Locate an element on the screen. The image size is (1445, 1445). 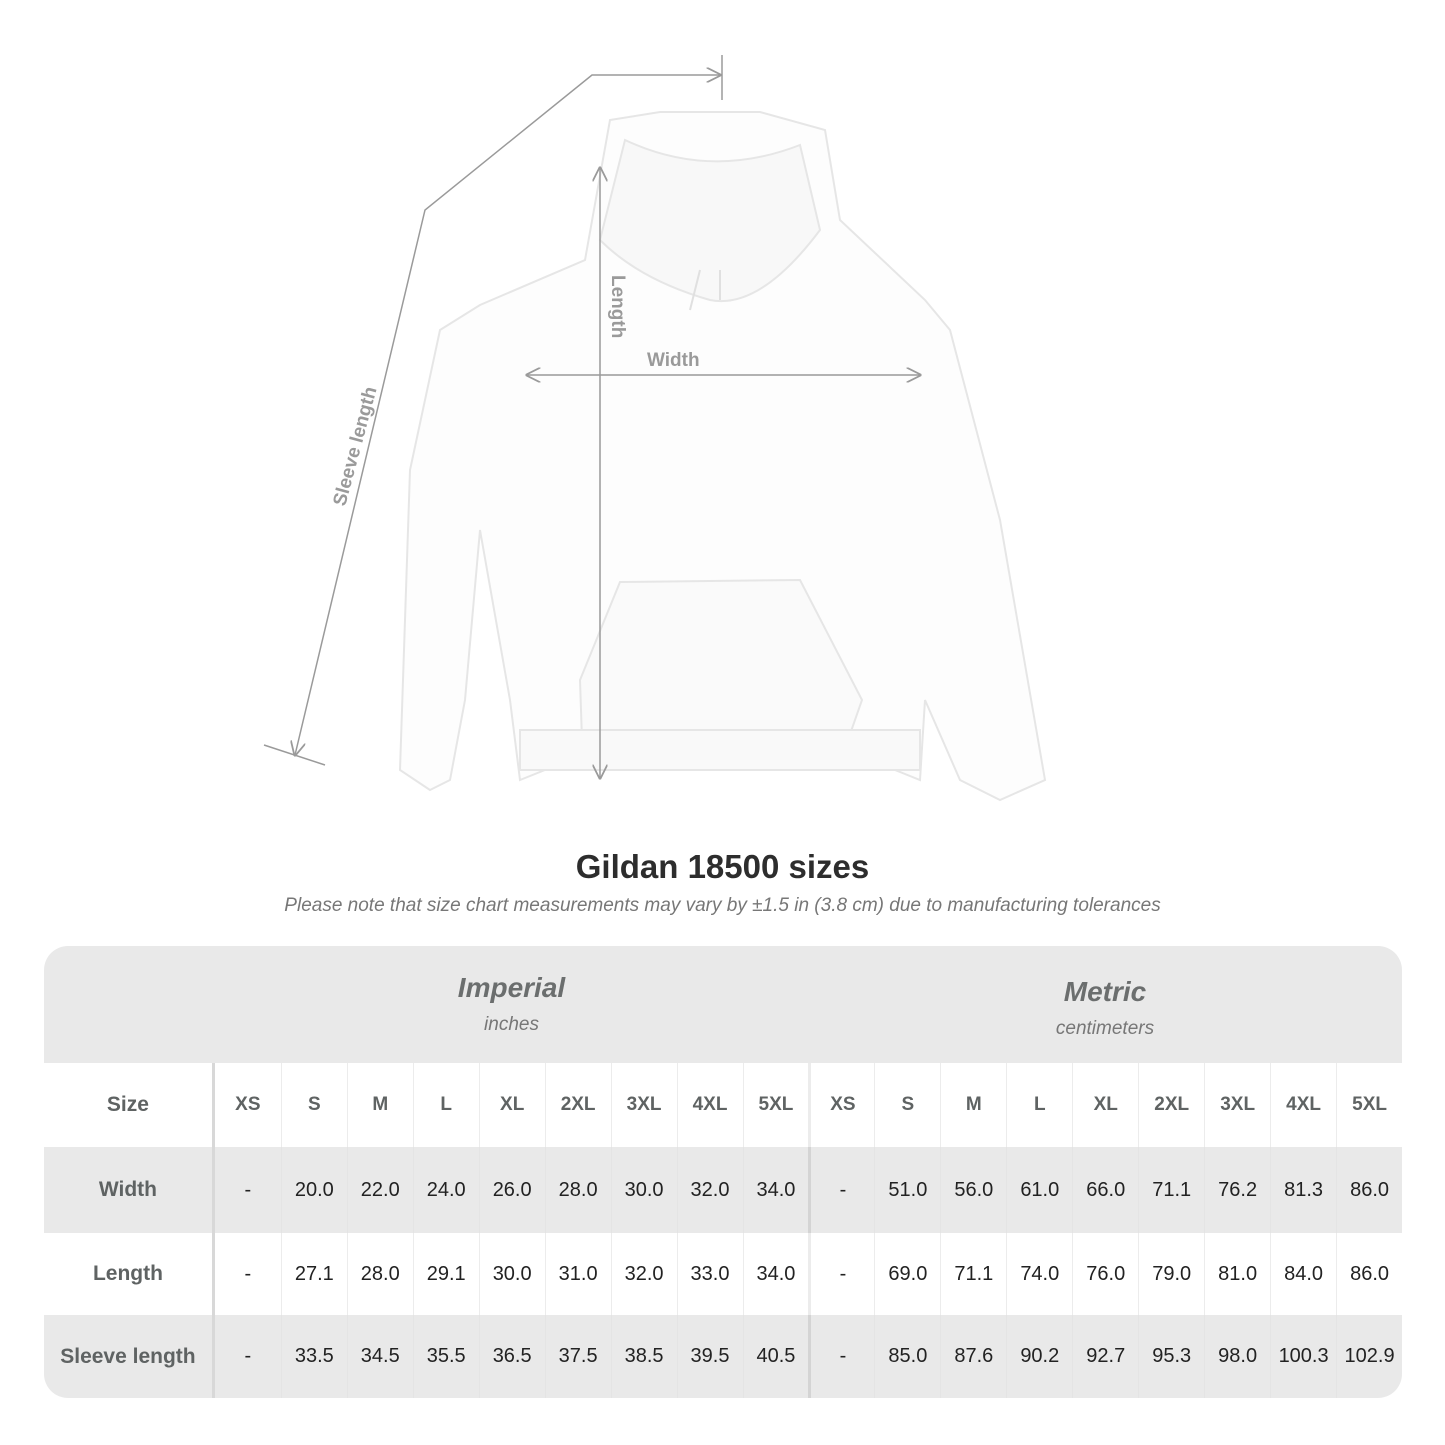
table-cell: 33.0 is located at coordinates (709, 1274).